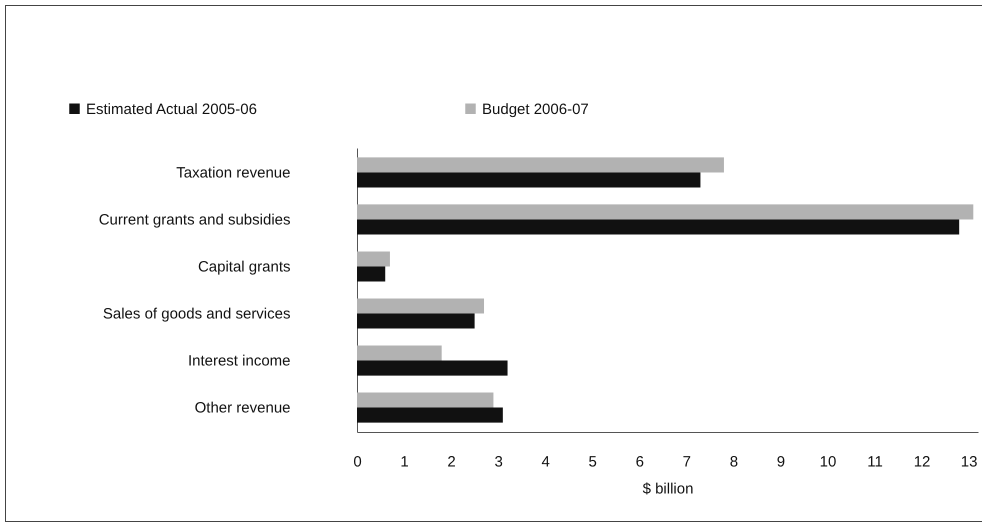 This screenshot has height=531, width=987. Describe the element at coordinates (734, 462) in the screenshot. I see `x-tick-label: 8` at that location.